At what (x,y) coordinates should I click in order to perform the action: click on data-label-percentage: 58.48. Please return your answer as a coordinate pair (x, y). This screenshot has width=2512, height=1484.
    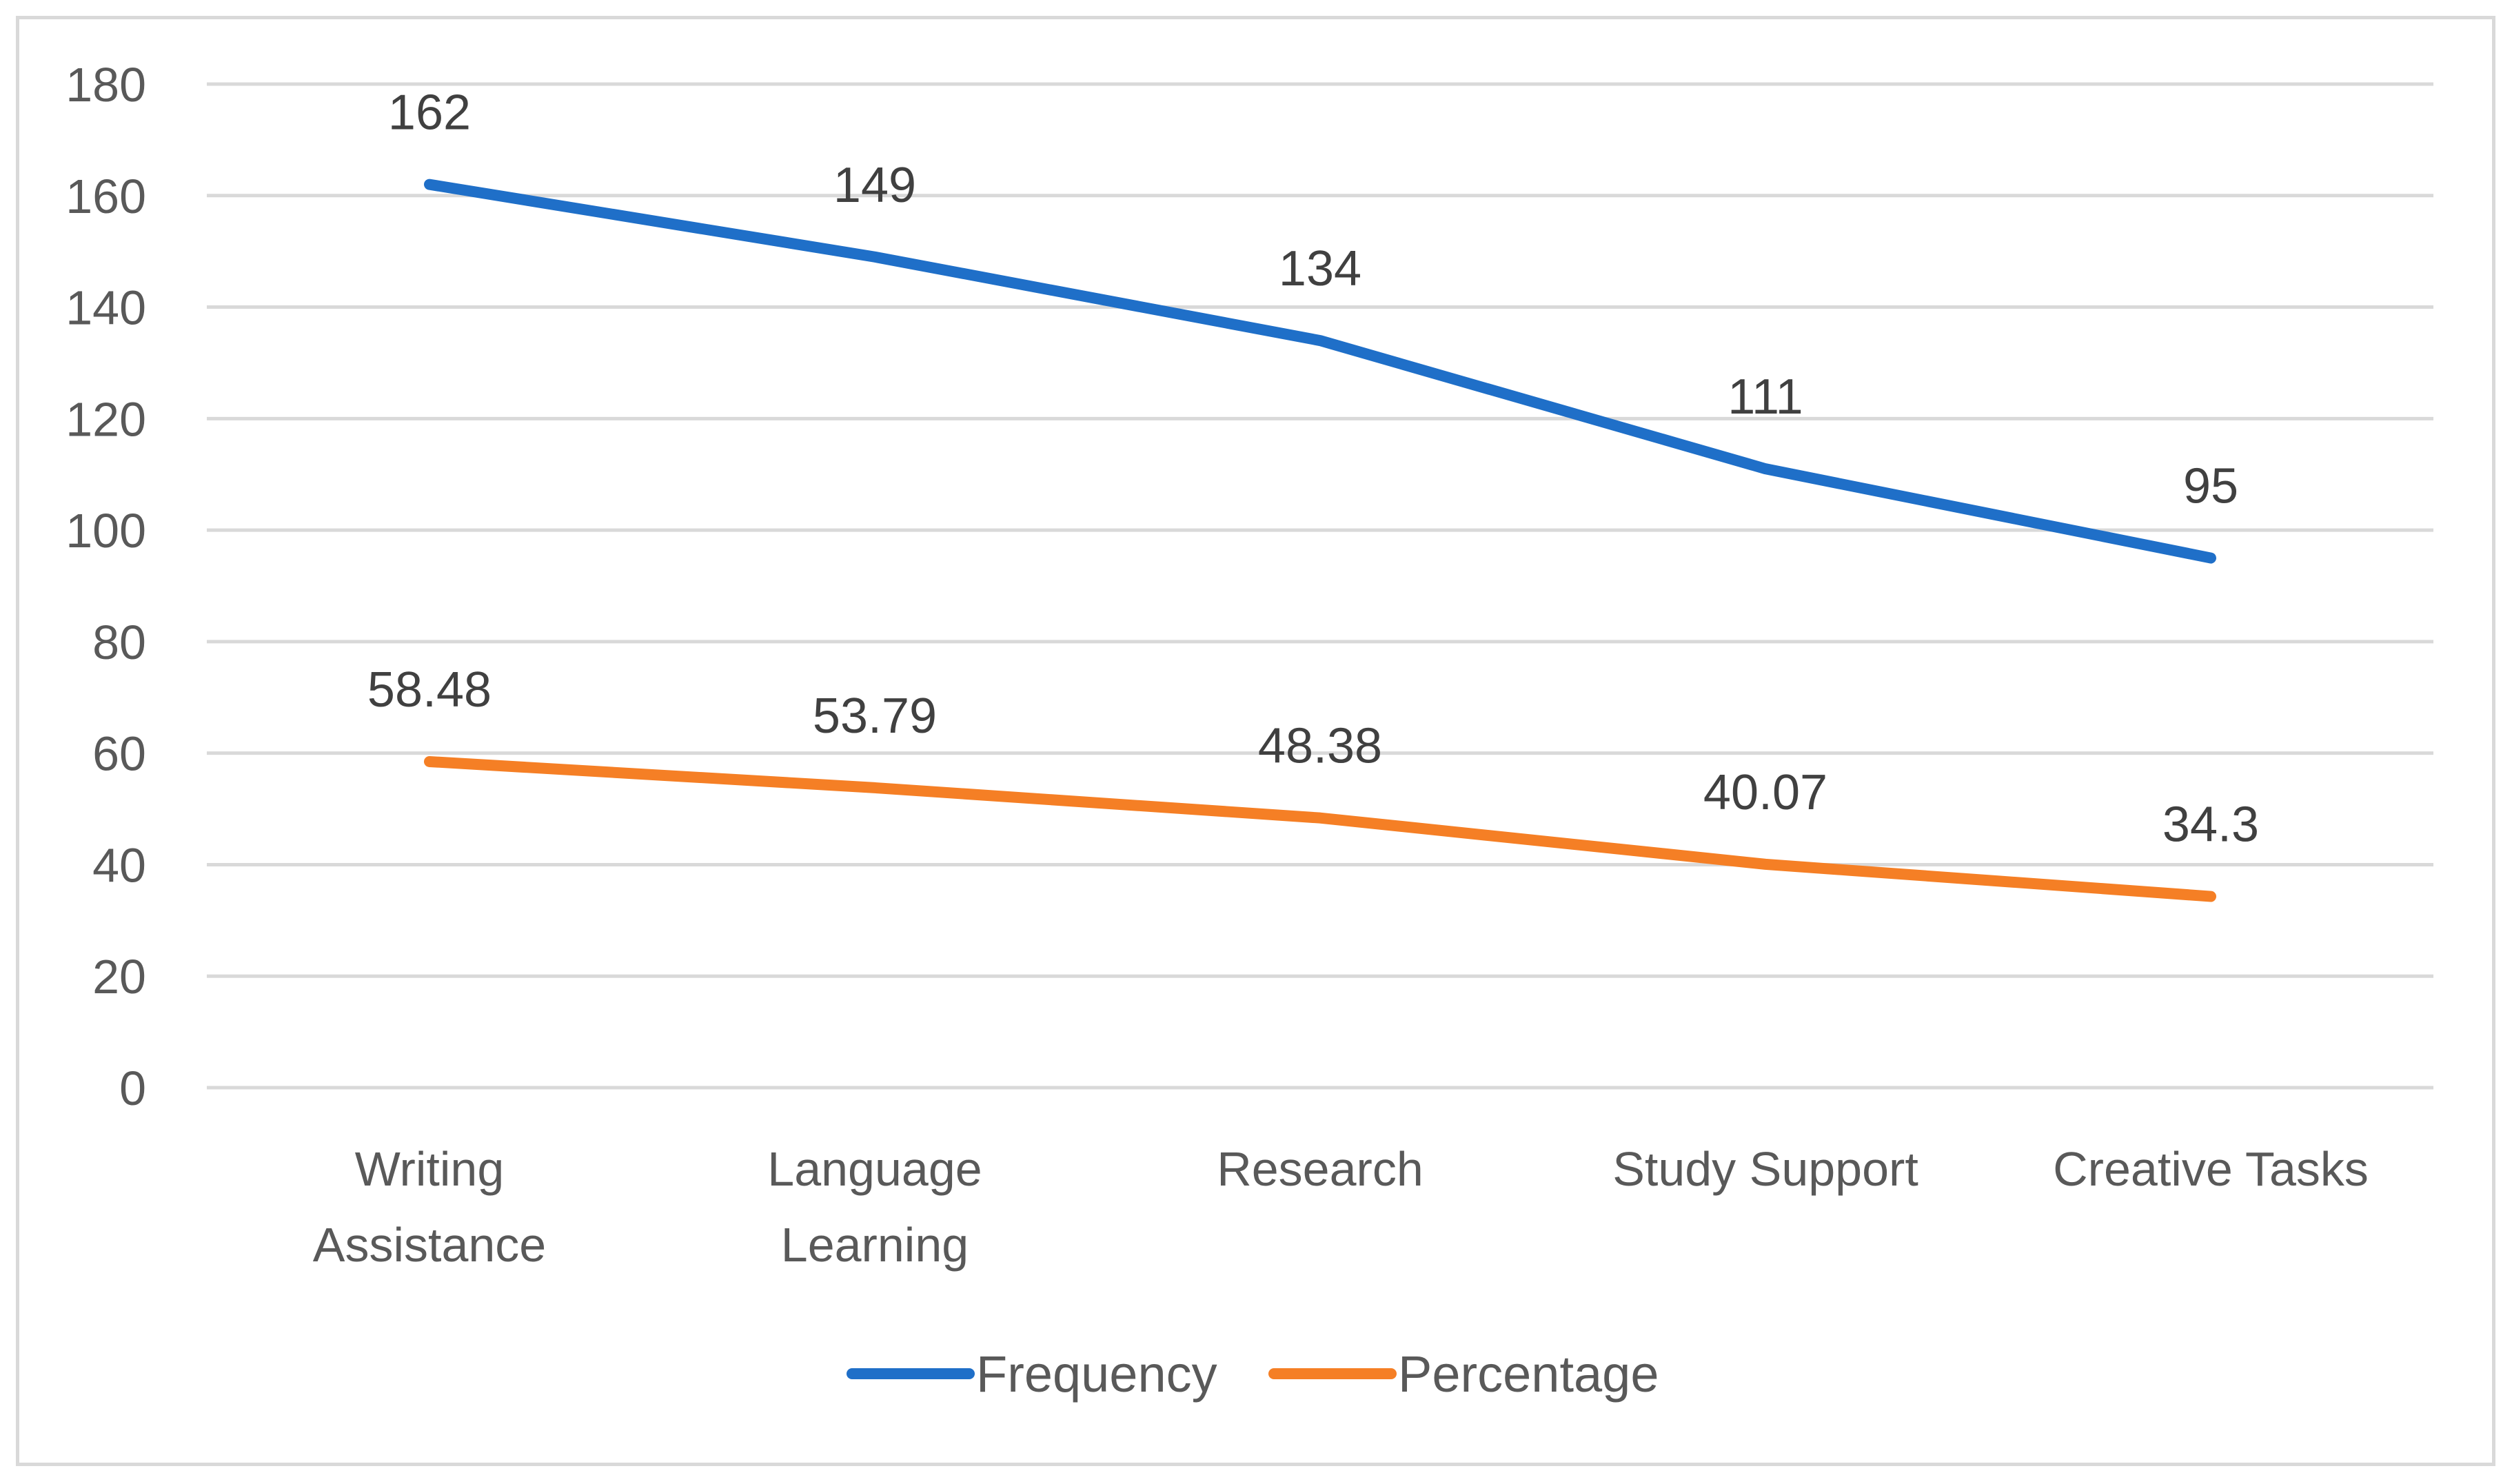
    Looking at the image, I should click on (429, 690).